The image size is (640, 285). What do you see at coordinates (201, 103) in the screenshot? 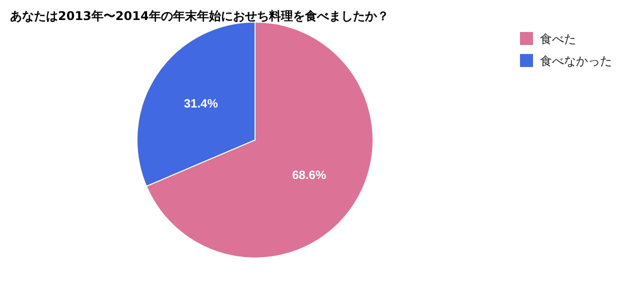
I see `data-label: 31.4%` at bounding box center [201, 103].